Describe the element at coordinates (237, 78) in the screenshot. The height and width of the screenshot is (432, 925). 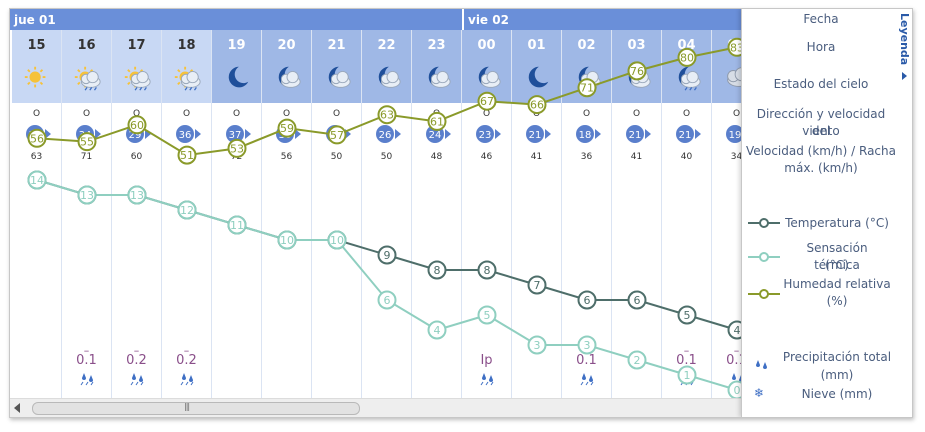
I see `sky-moon-icon` at that location.